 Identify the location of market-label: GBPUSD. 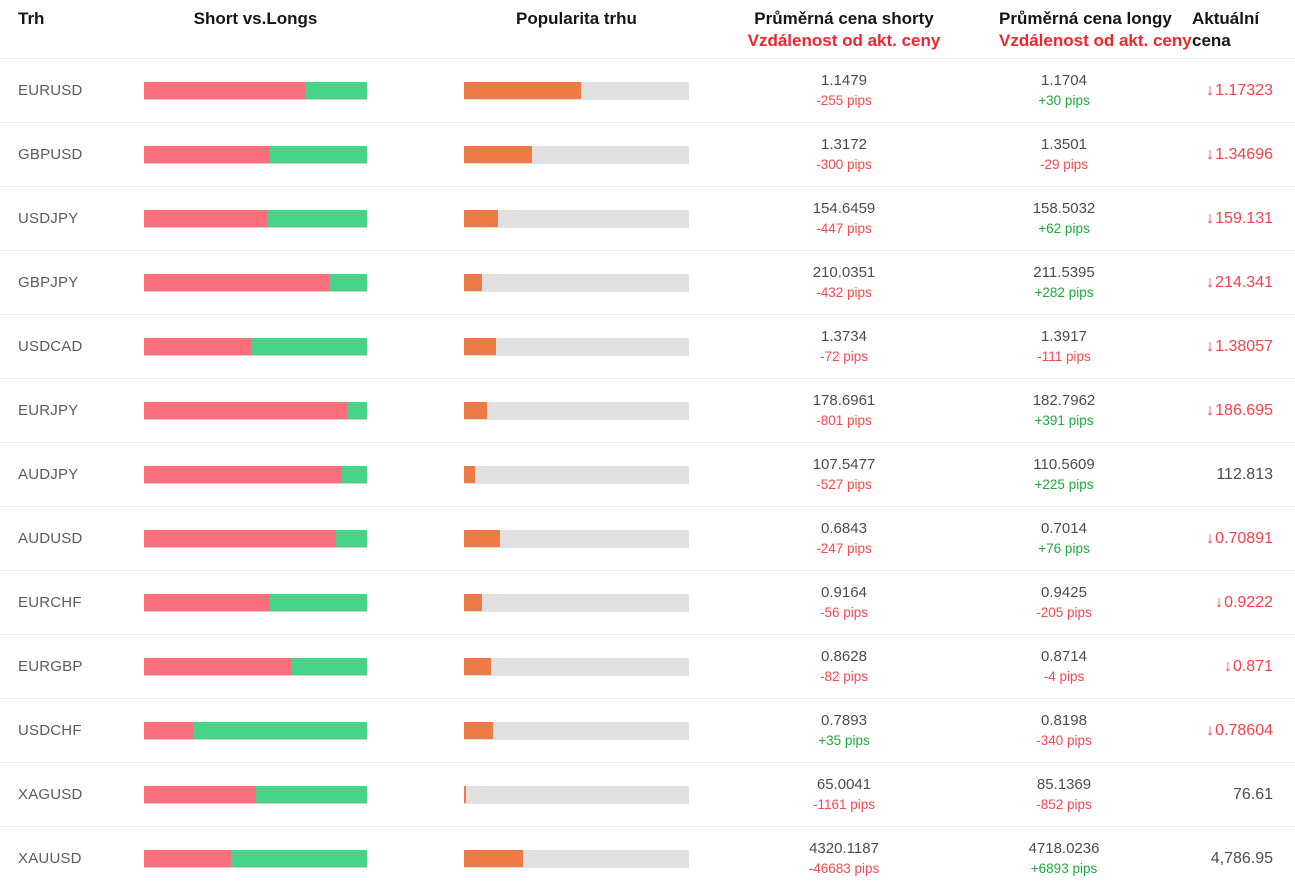
(50, 154).